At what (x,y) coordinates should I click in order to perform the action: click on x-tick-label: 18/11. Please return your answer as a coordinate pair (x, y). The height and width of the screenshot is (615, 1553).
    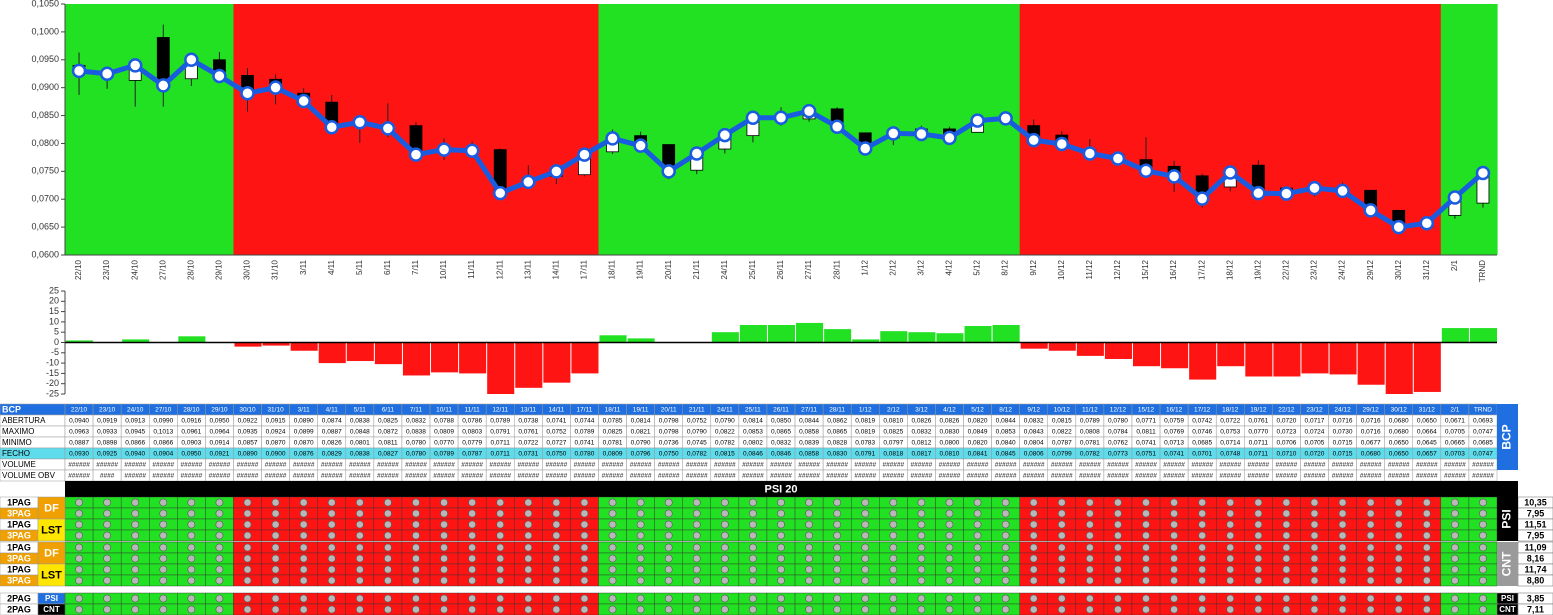
    Looking at the image, I should click on (612, 269).